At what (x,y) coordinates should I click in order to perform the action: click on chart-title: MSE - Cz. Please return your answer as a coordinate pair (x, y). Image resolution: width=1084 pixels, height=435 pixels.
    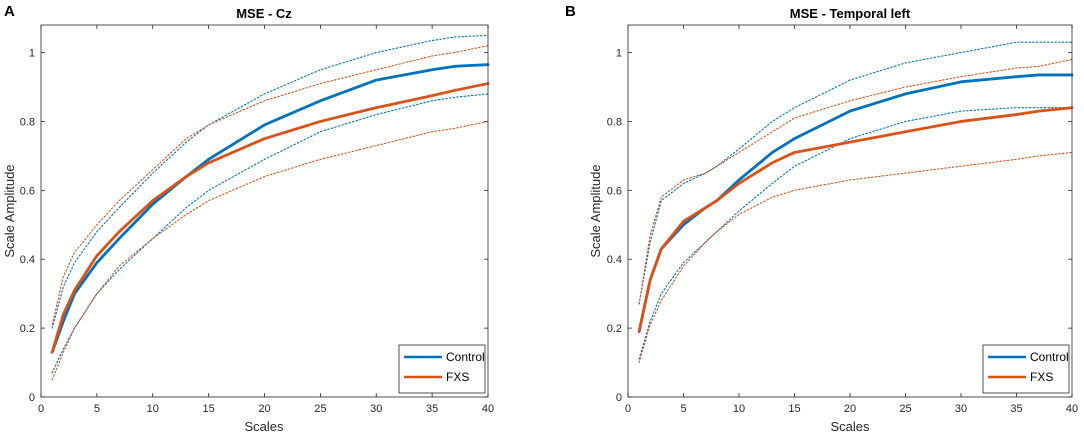
    Looking at the image, I should click on (264, 13).